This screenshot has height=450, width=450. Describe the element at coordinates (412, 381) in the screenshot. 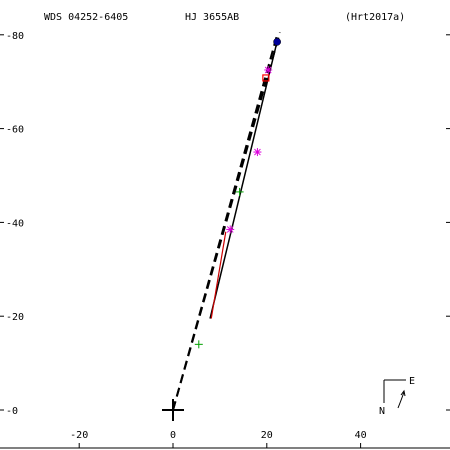

I see `compass-east-label: E` at that location.